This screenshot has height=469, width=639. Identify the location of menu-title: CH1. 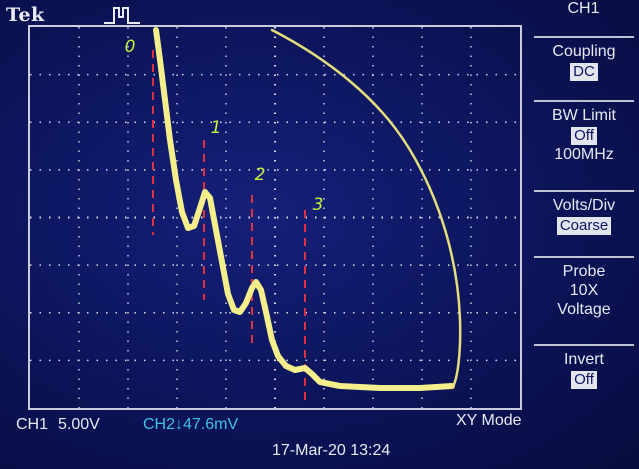
(583, 8).